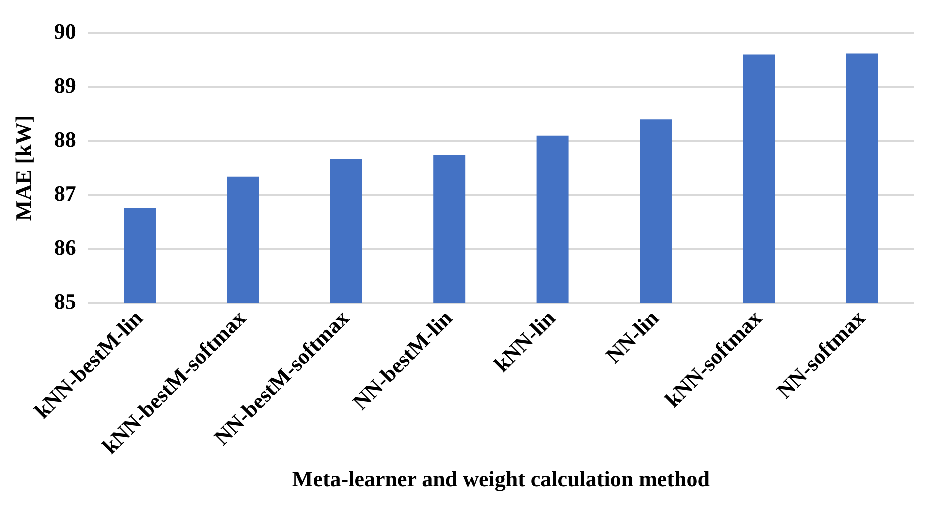 Image resolution: width=930 pixels, height=506 pixels. What do you see at coordinates (23, 168) in the screenshot?
I see `y-axis-title: MAE [kW]` at bounding box center [23, 168].